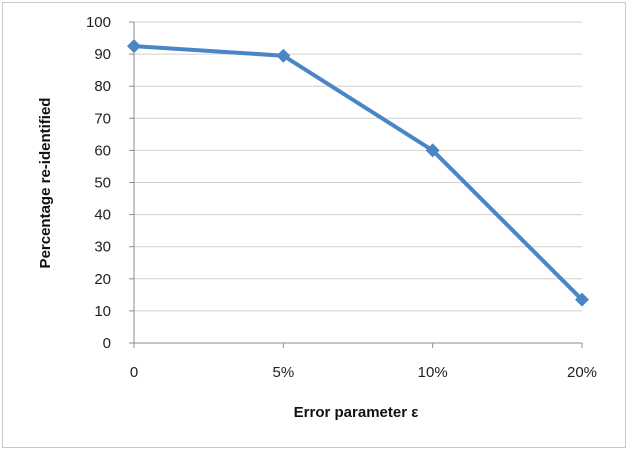 The width and height of the screenshot is (630, 452). Describe the element at coordinates (433, 372) in the screenshot. I see `x-tick-label: 10%` at that location.